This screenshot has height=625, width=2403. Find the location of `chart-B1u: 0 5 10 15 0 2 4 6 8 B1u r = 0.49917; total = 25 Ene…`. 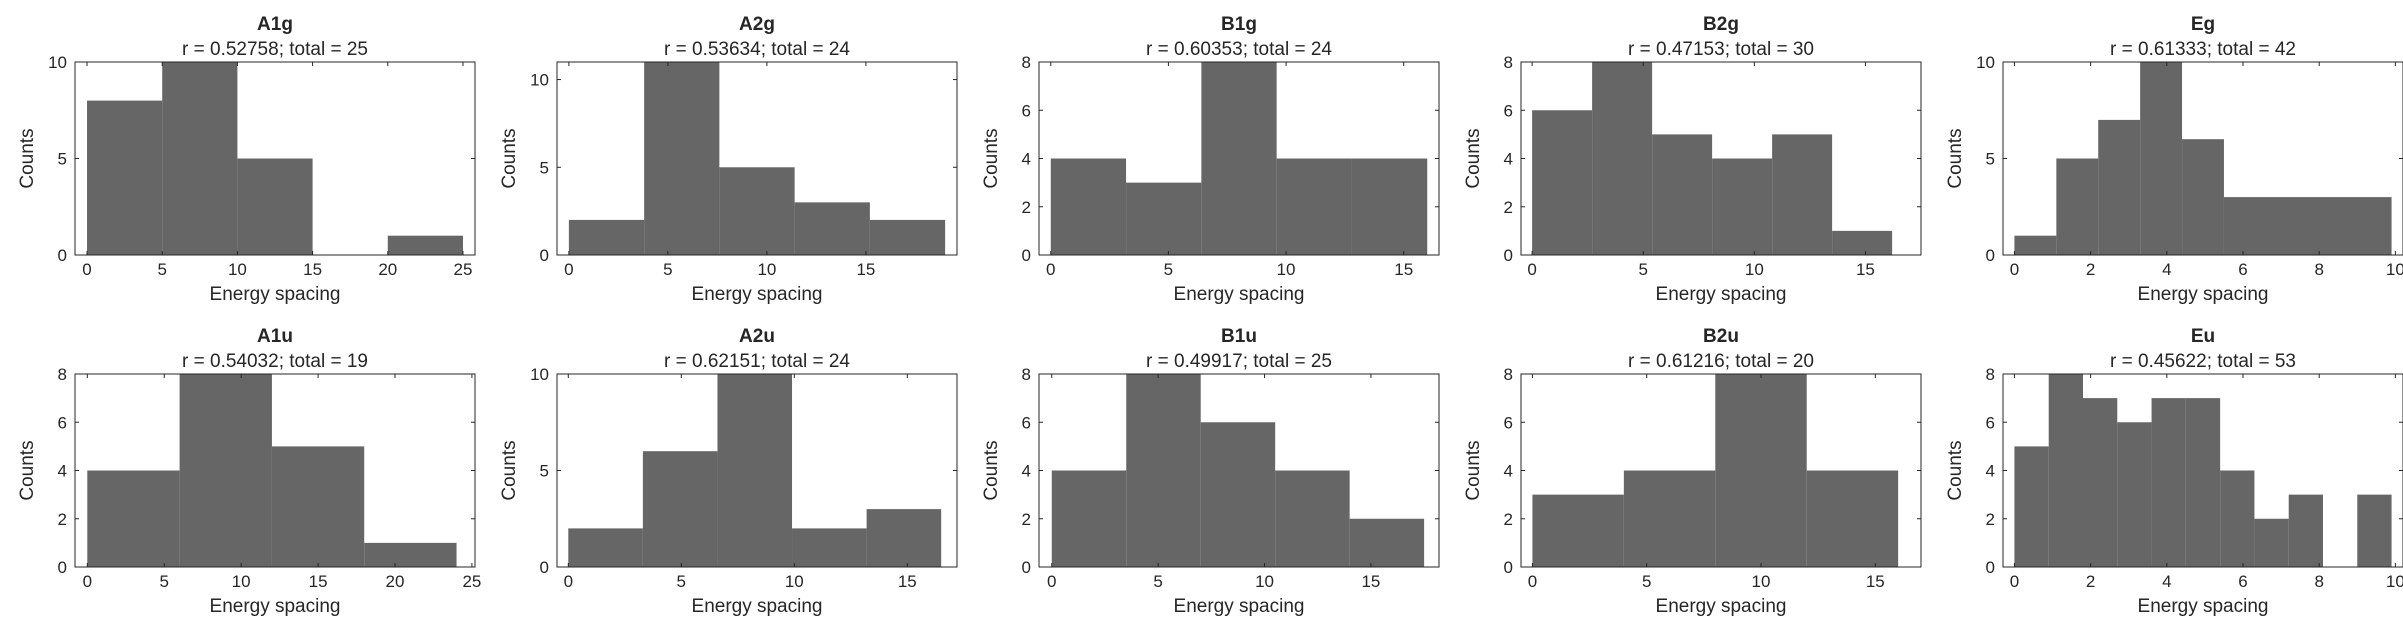

chart-B1u: 0 5 10 15 0 2 4 6 8 B1u r = 0.49917; total = 25 Ene… is located at coordinates (1210, 471).